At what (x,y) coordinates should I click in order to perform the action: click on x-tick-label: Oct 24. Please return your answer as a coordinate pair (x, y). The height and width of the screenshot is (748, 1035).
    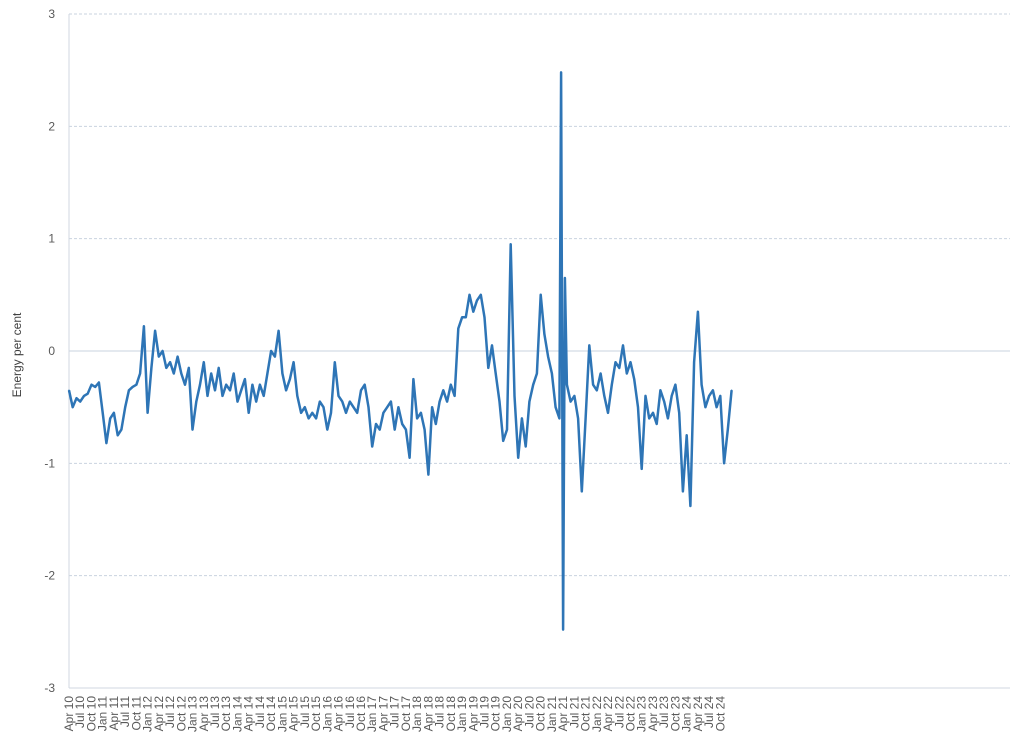
    Looking at the image, I should click on (720, 714).